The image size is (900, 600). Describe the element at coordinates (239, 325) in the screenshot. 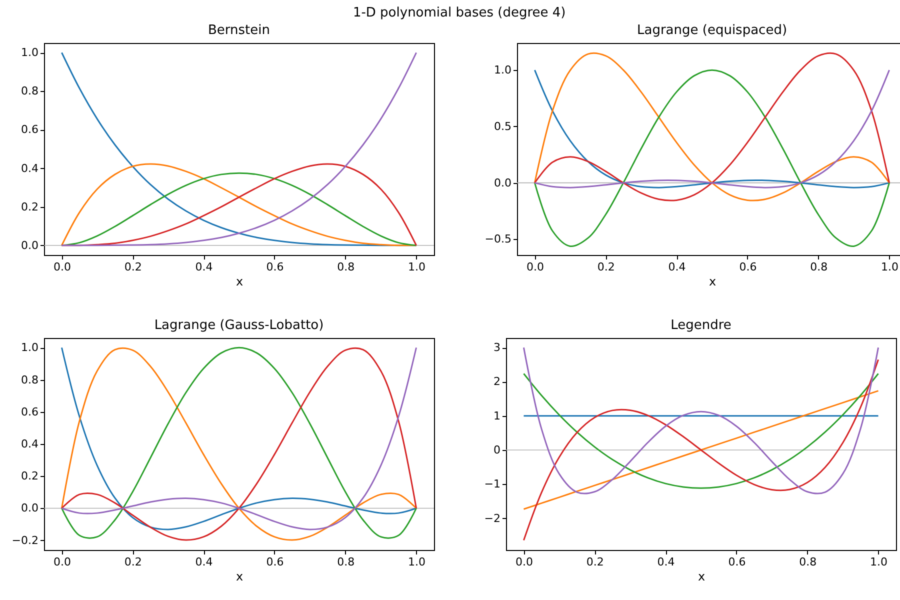

I see `chart-title: Lagrange (Gauss-Lobatto)` at that location.